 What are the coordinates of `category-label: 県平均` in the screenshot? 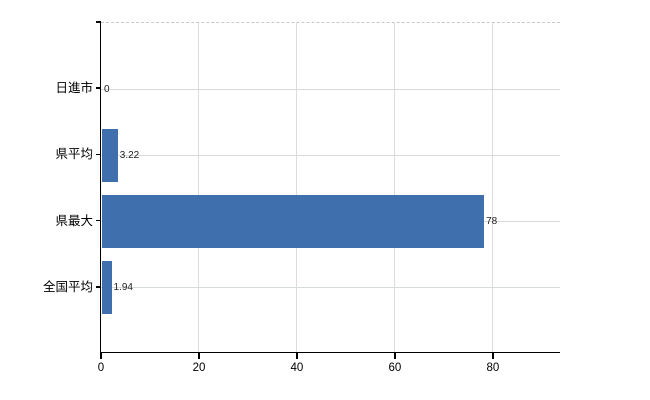 It's located at (74, 154).